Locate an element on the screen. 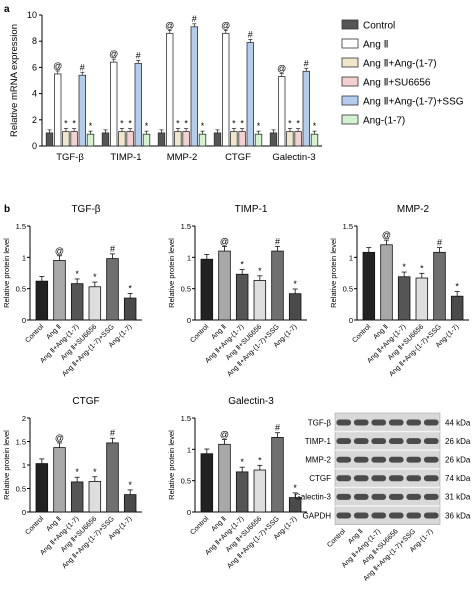 This screenshot has height=589, width=474. legend-swatch is located at coordinates (350, 43).